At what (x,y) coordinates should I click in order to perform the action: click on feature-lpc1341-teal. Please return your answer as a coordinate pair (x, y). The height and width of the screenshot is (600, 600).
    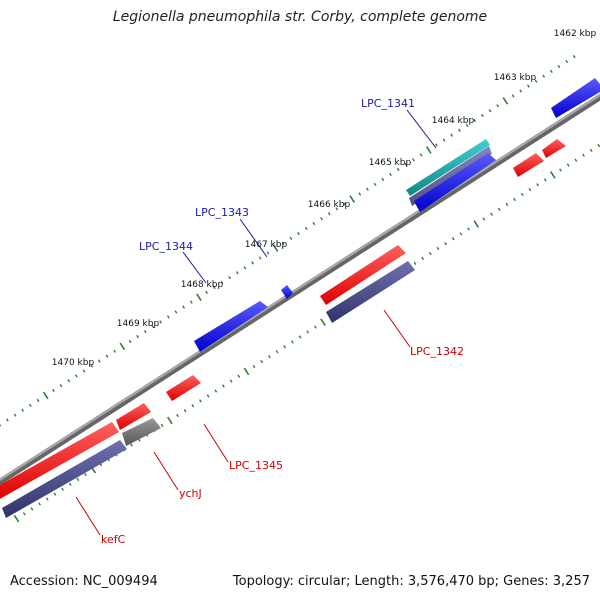
    Looking at the image, I should click on (448, 167).